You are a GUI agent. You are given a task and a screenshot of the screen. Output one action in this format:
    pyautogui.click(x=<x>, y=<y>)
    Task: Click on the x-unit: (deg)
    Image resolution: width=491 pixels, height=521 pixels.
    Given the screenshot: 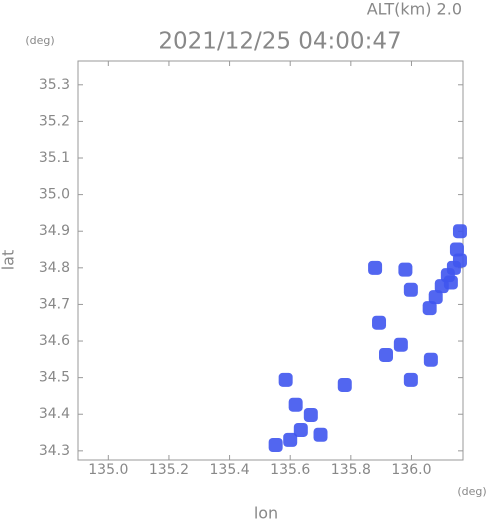 What is the action you would take?
    pyautogui.click(x=471, y=491)
    